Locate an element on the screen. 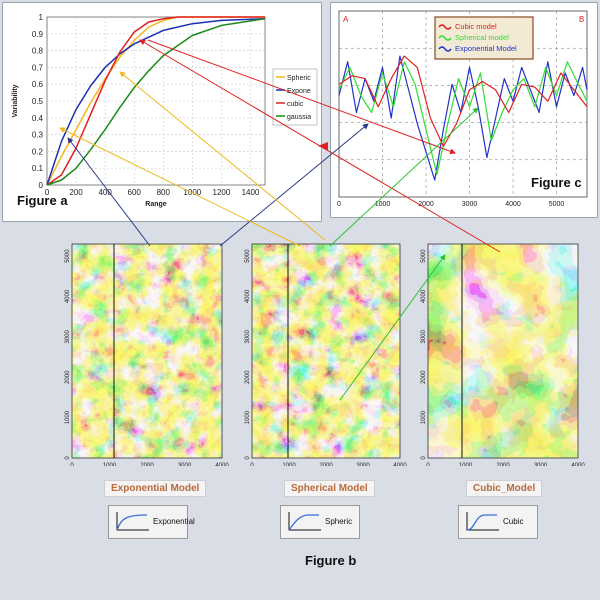 The image size is (600, 600). exponential-curve-icon is located at coordinates (132, 521).